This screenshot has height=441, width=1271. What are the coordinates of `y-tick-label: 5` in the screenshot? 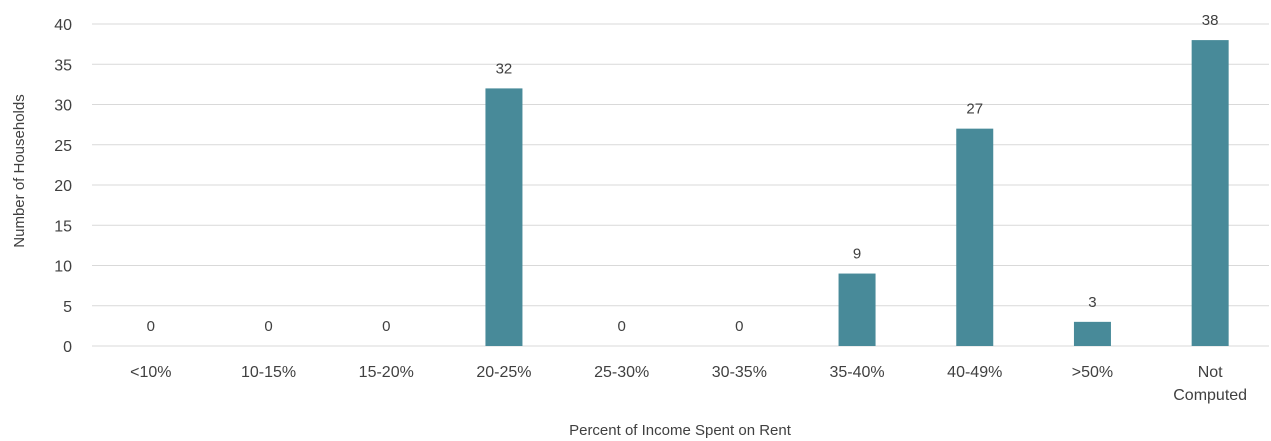 It's located at (67, 307).